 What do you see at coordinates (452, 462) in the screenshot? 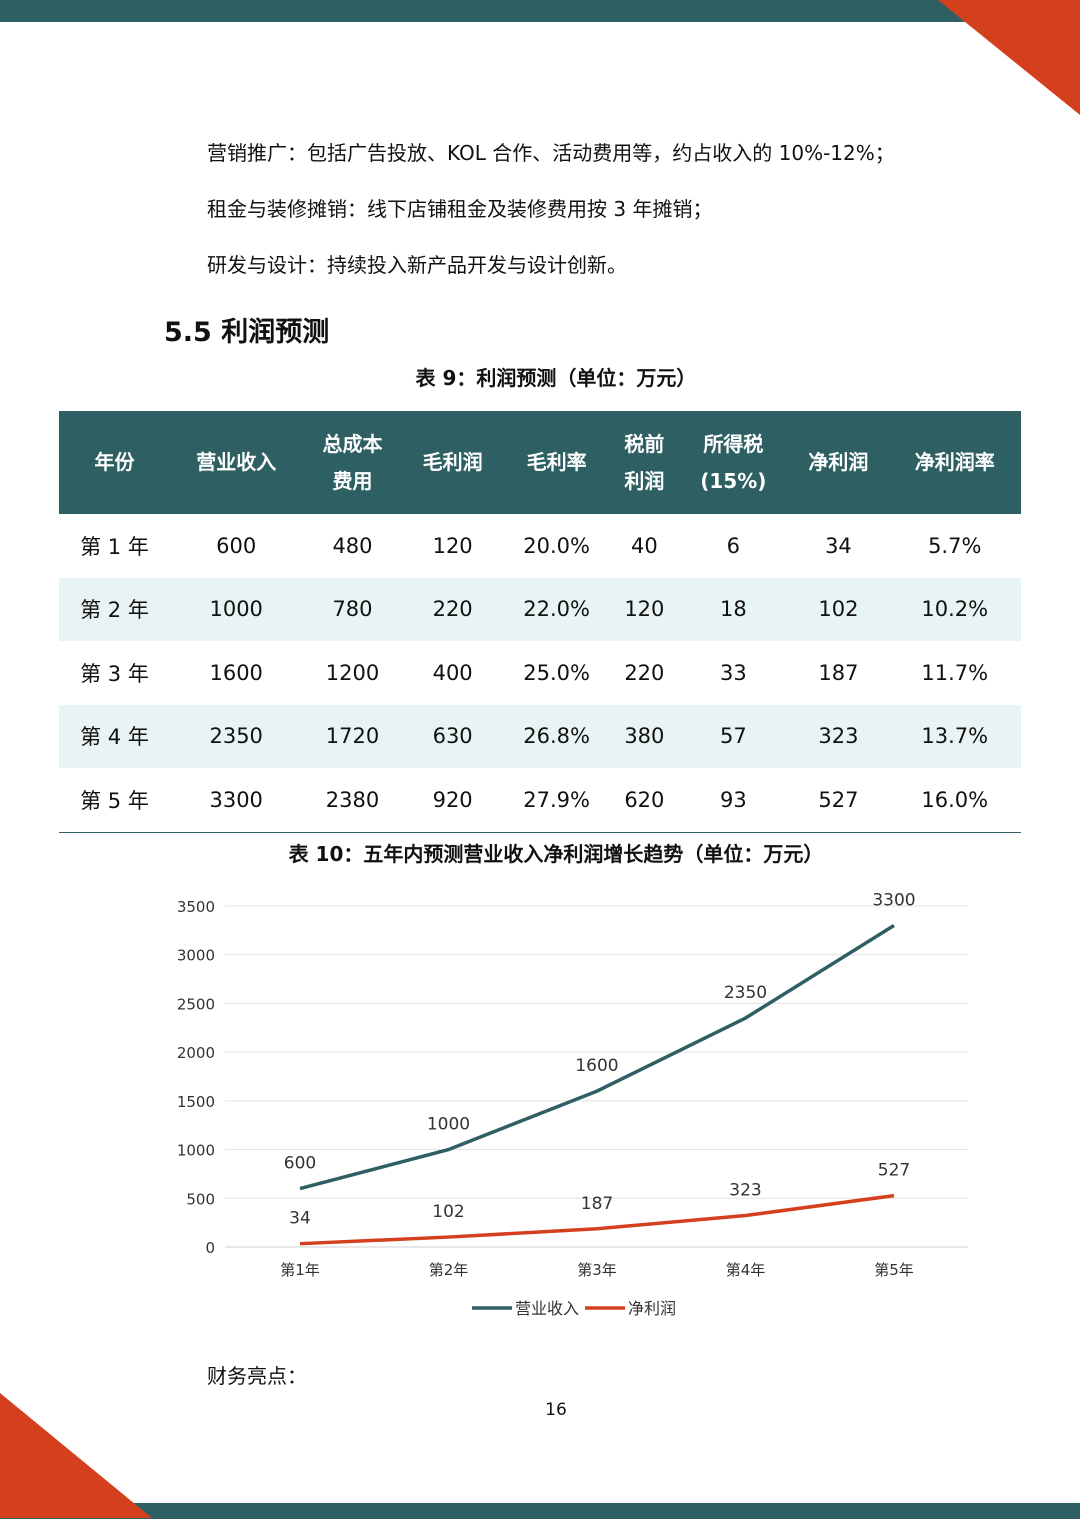
I see `column-header: 毛利润` at bounding box center [452, 462].